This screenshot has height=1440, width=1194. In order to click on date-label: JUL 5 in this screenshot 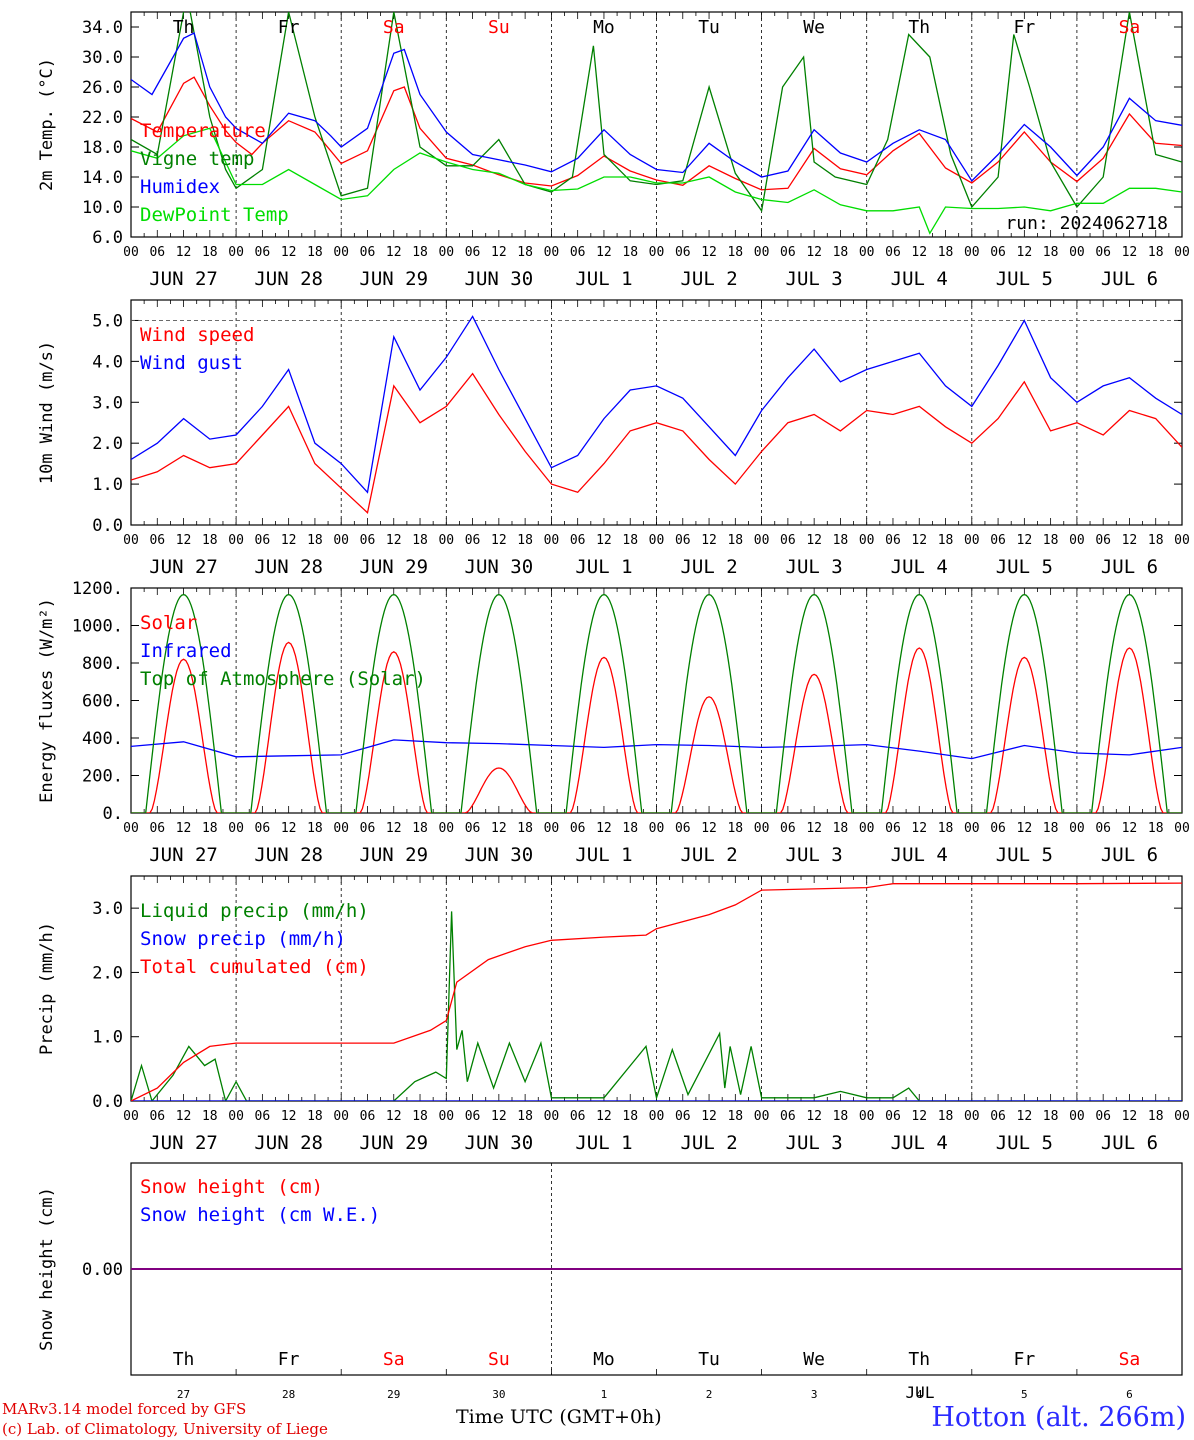, I will do `click(1024, 567)`.